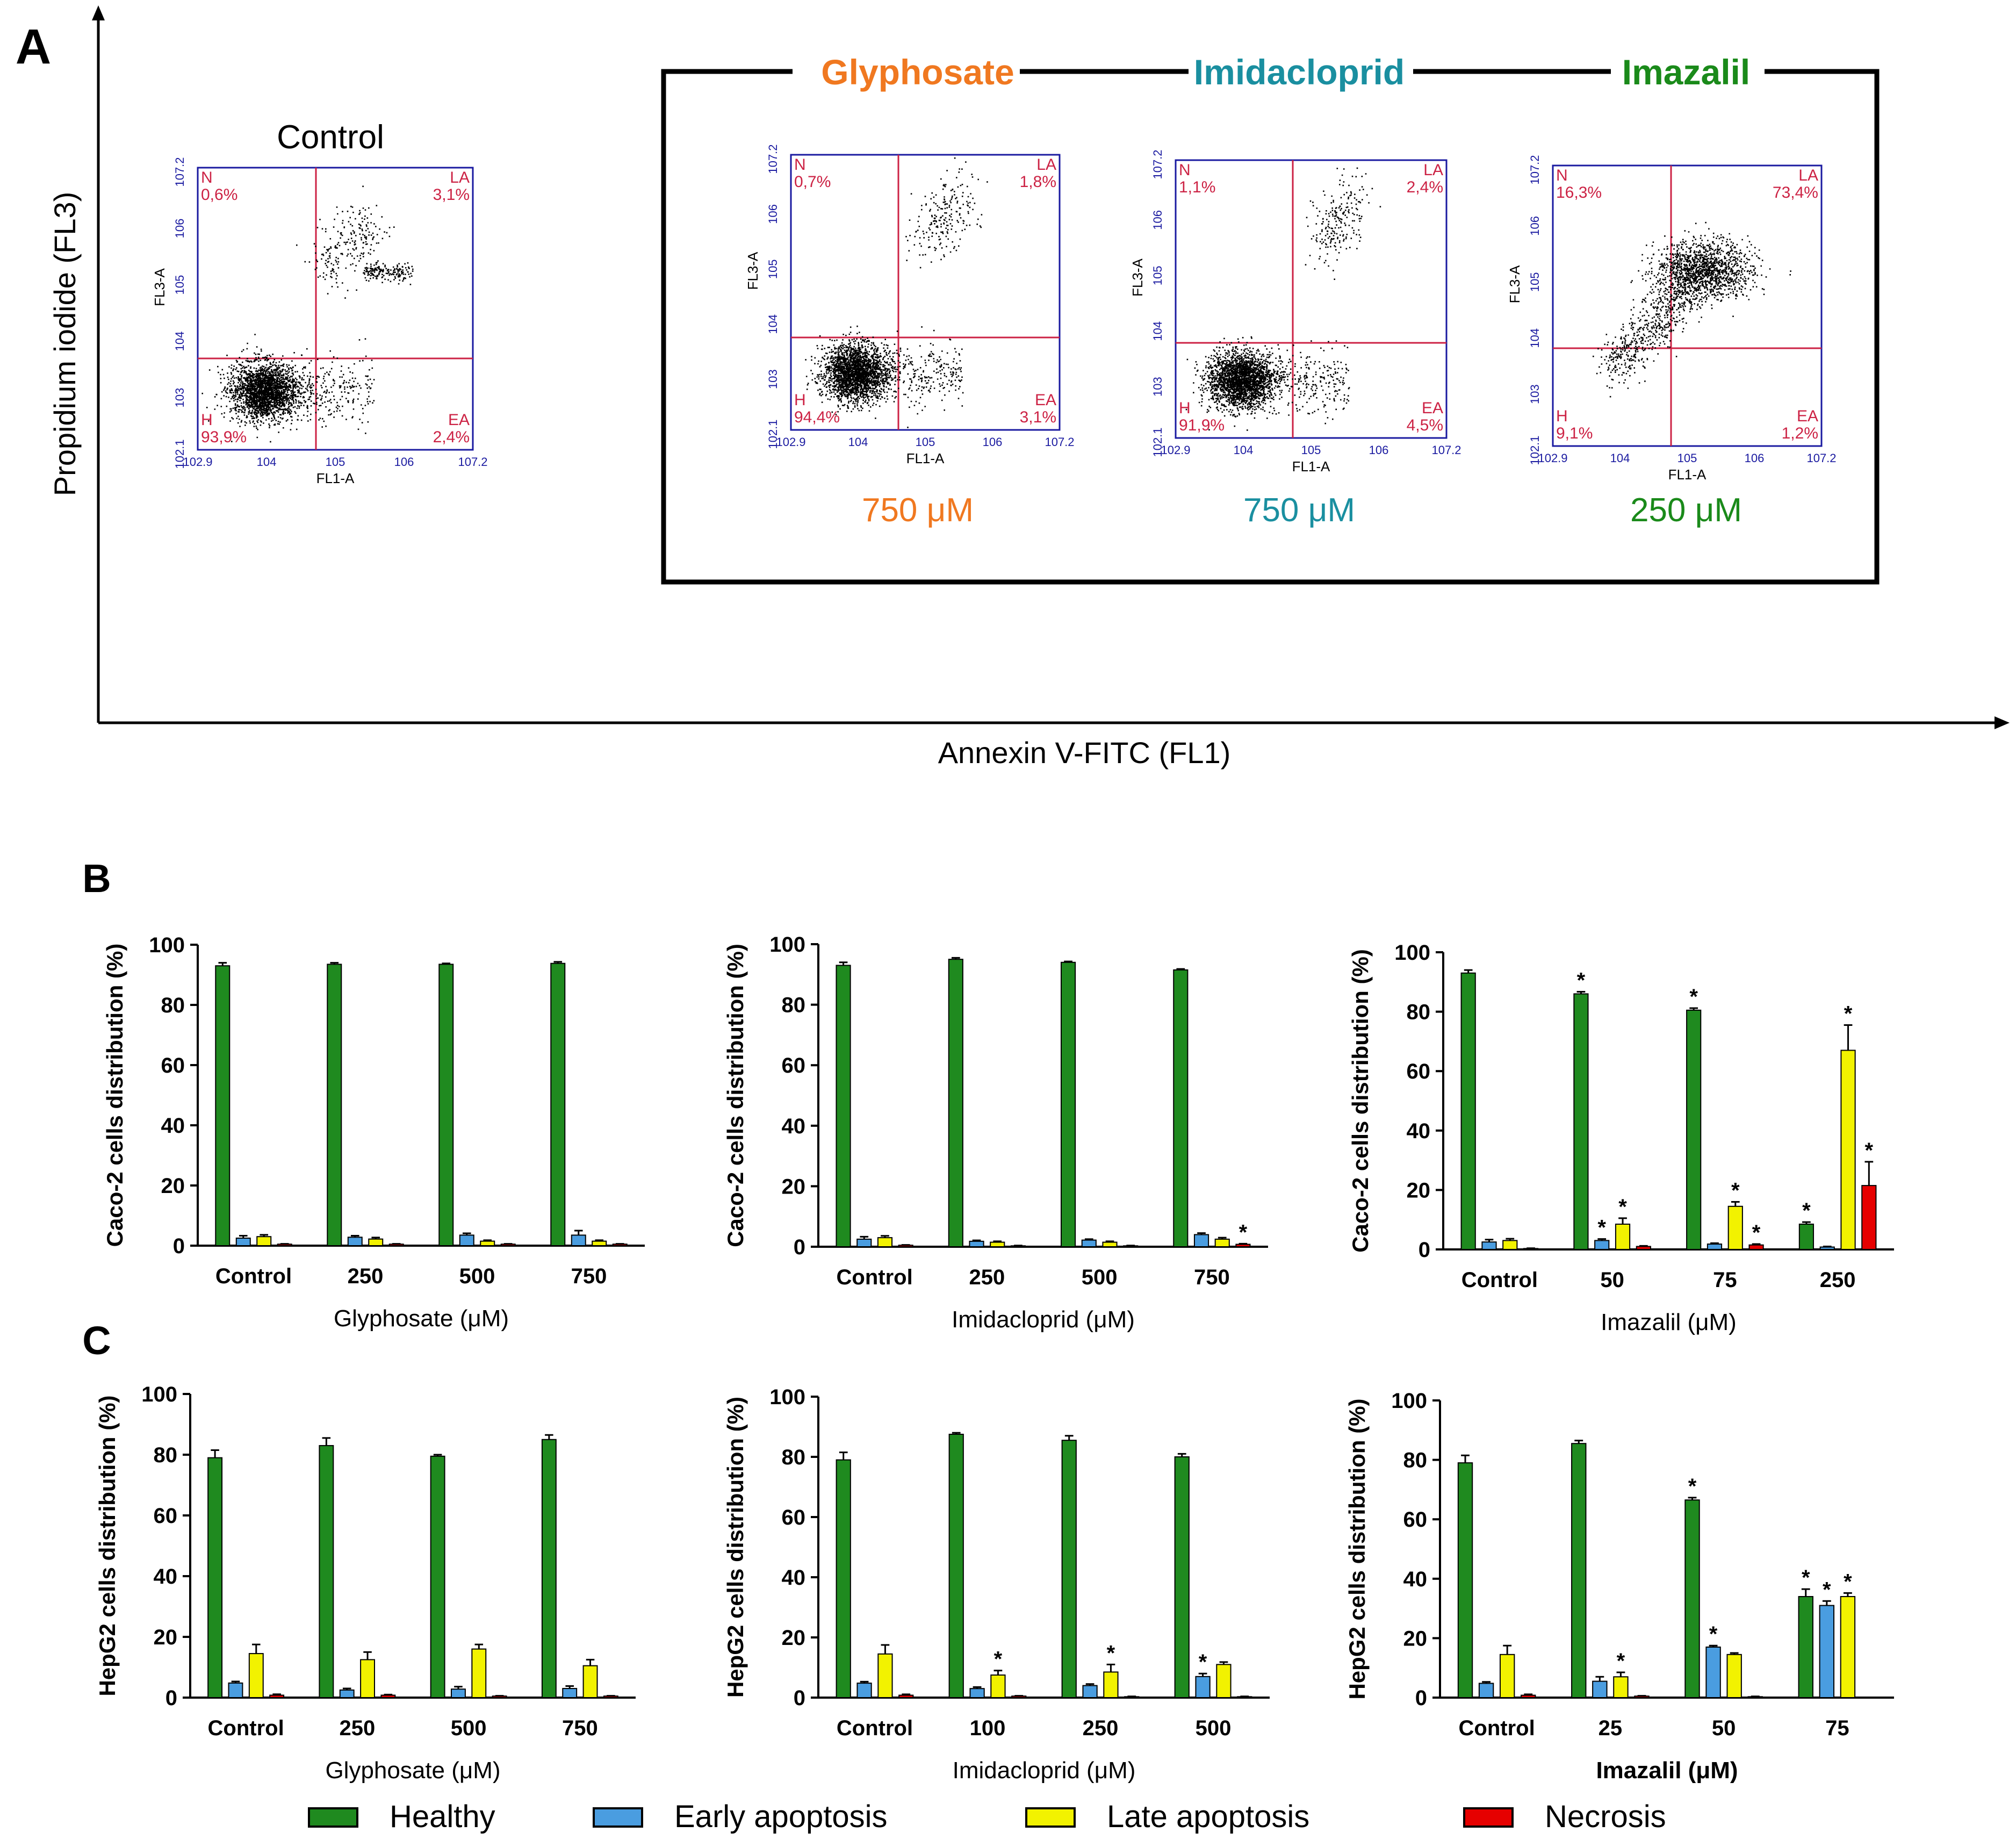 This screenshot has width=2016, height=1847. What do you see at coordinates (1579, 193) in the screenshot?
I see `quadrant-value-n: 16,3%` at bounding box center [1579, 193].